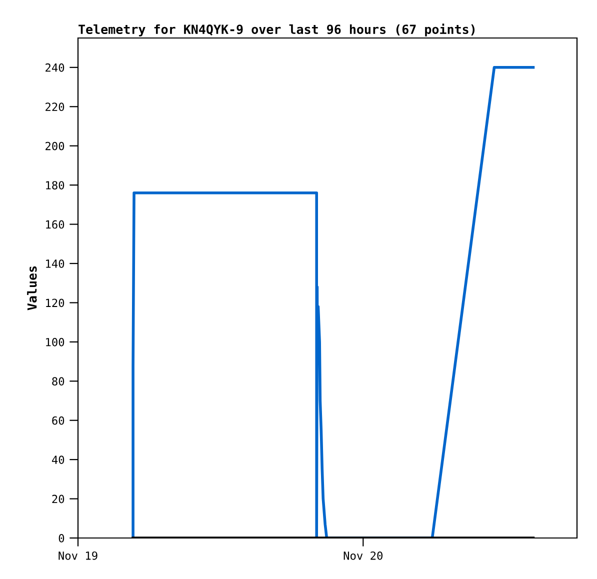  Describe the element at coordinates (58, 420) in the screenshot. I see `y-tick-label: 60` at that location.